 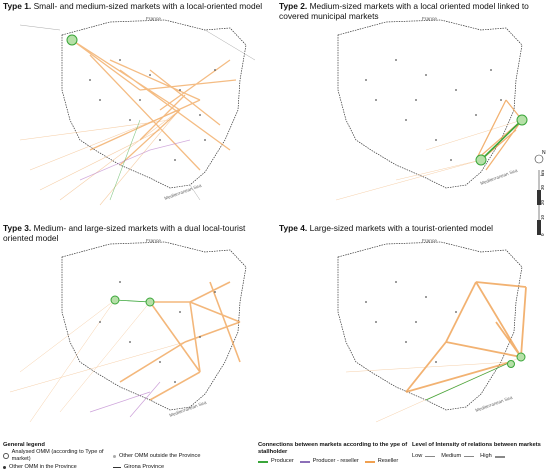 I want to click on legend-item: Producer, so click(x=276, y=461).